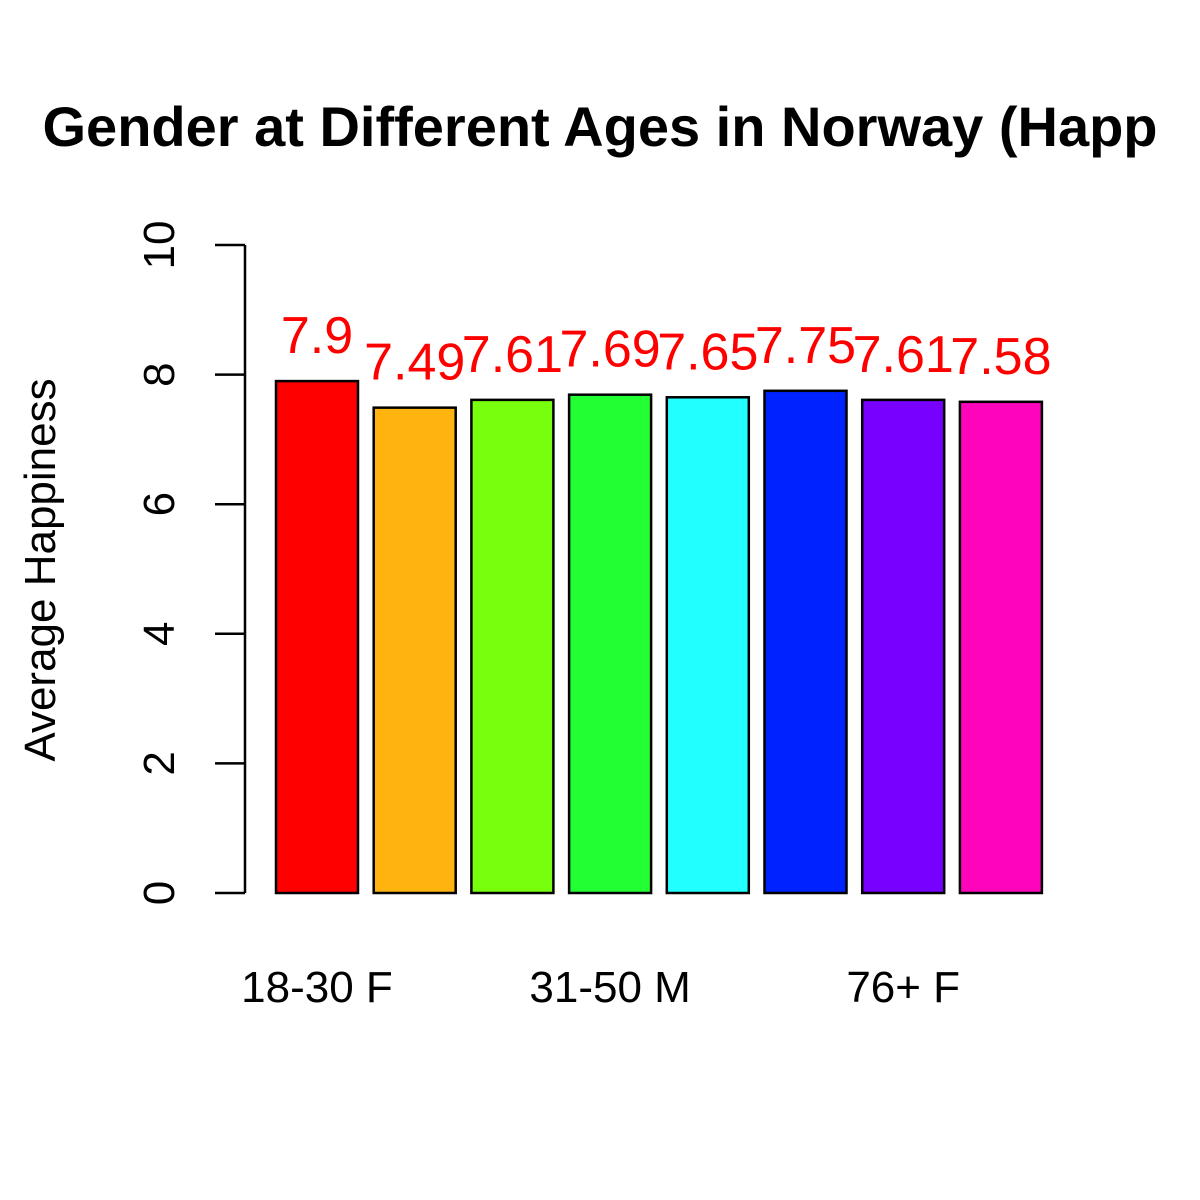  What do you see at coordinates (159, 245) in the screenshot?
I see `y-tick-label: 10` at bounding box center [159, 245].